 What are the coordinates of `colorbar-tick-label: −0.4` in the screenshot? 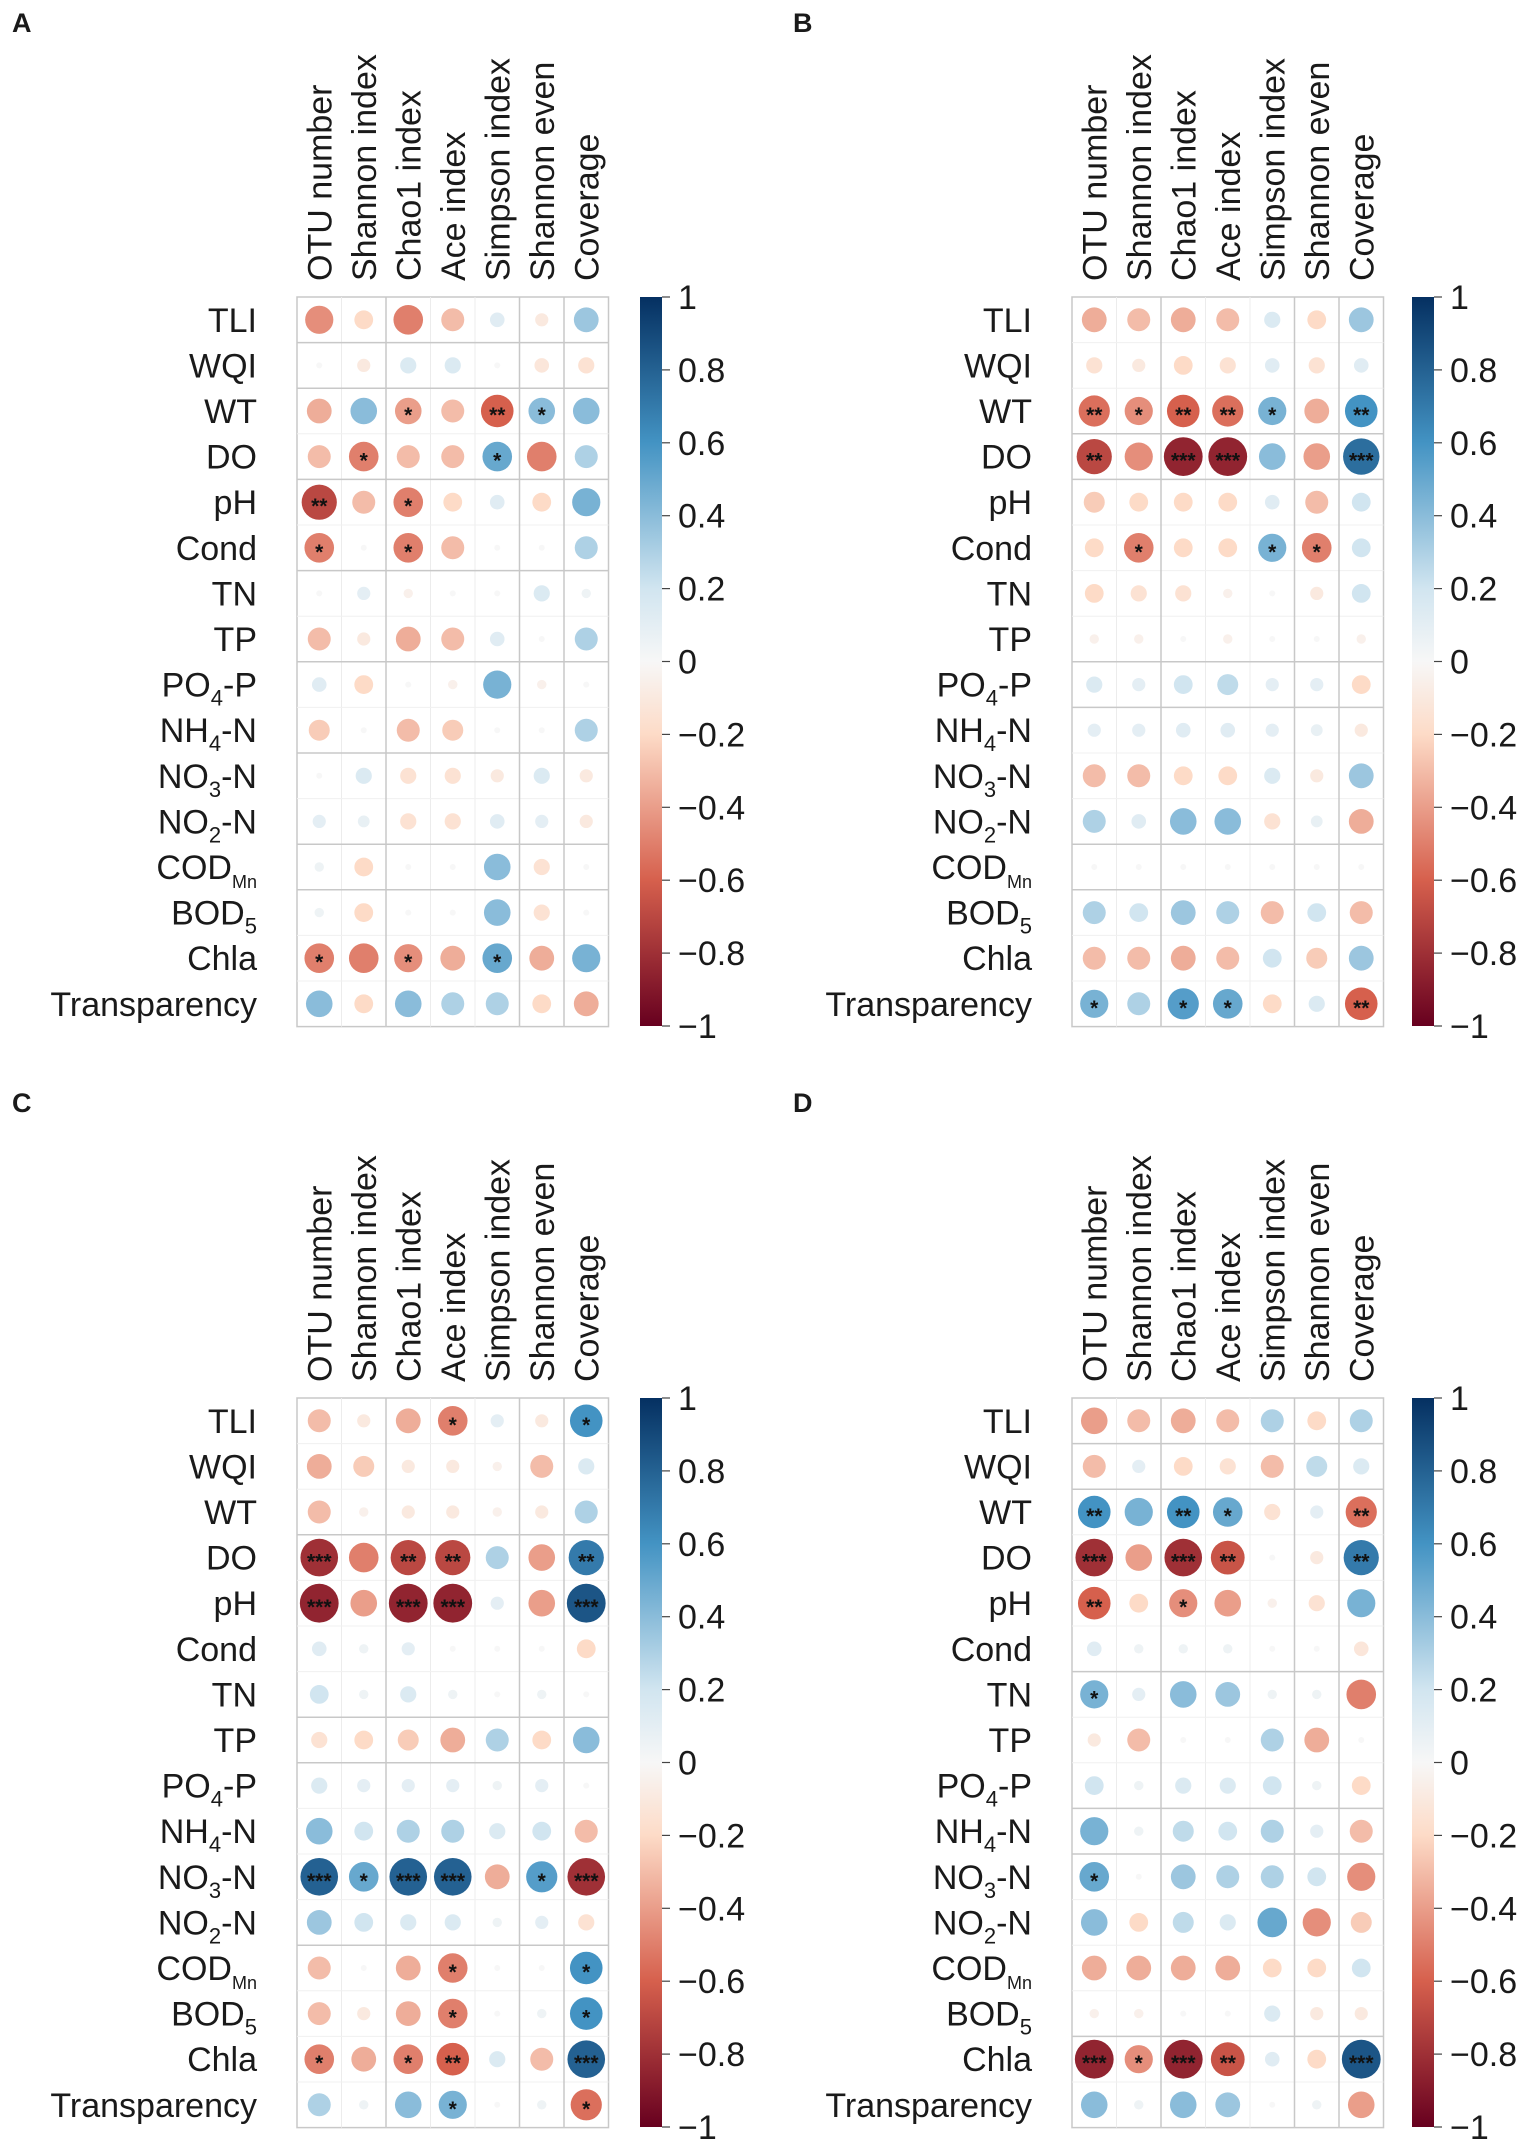 It's located at (1483, 1909).